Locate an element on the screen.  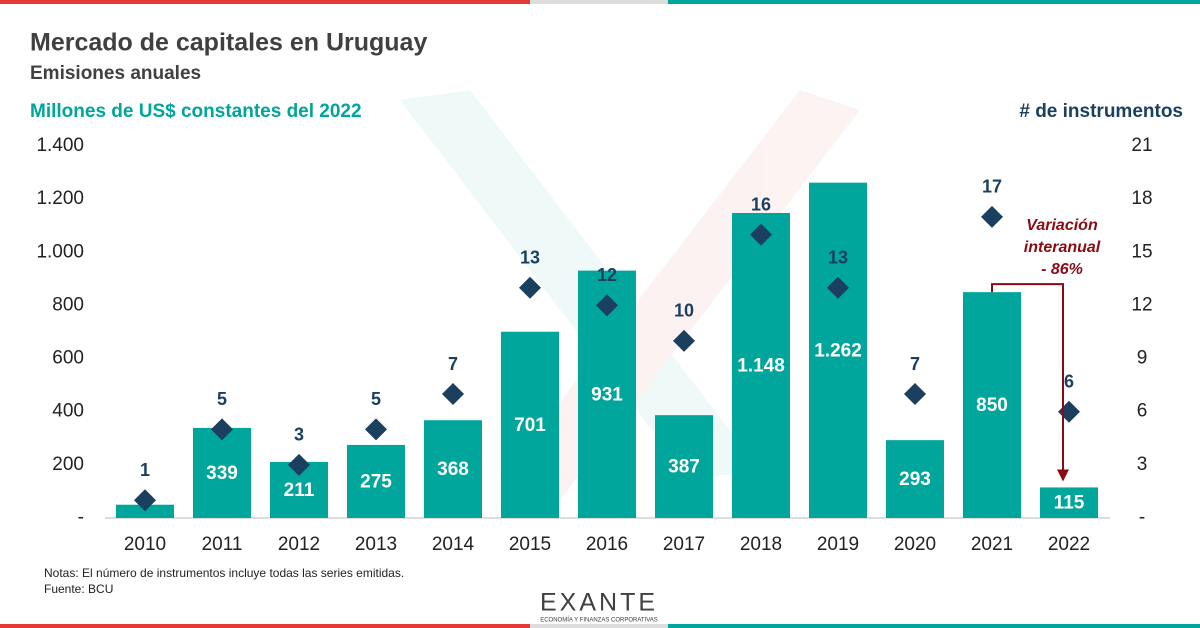
y-tick-label: 600 is located at coordinates (68, 358).